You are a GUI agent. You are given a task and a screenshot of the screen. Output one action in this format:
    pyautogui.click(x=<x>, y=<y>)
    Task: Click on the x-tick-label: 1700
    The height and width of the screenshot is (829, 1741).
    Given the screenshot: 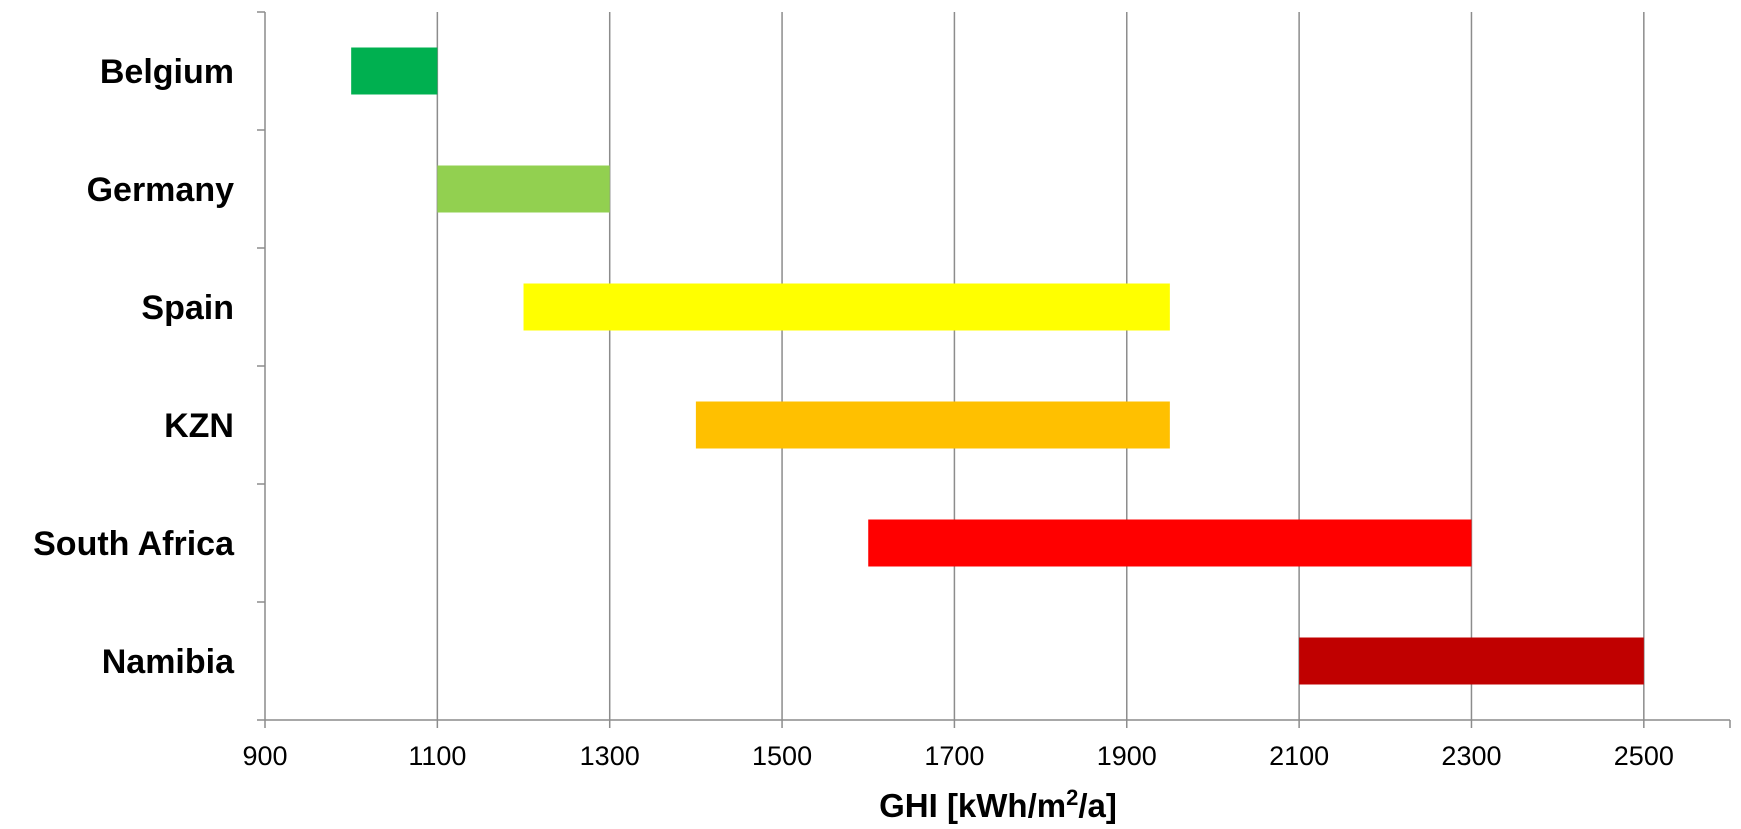 What is the action you would take?
    pyautogui.click(x=954, y=756)
    